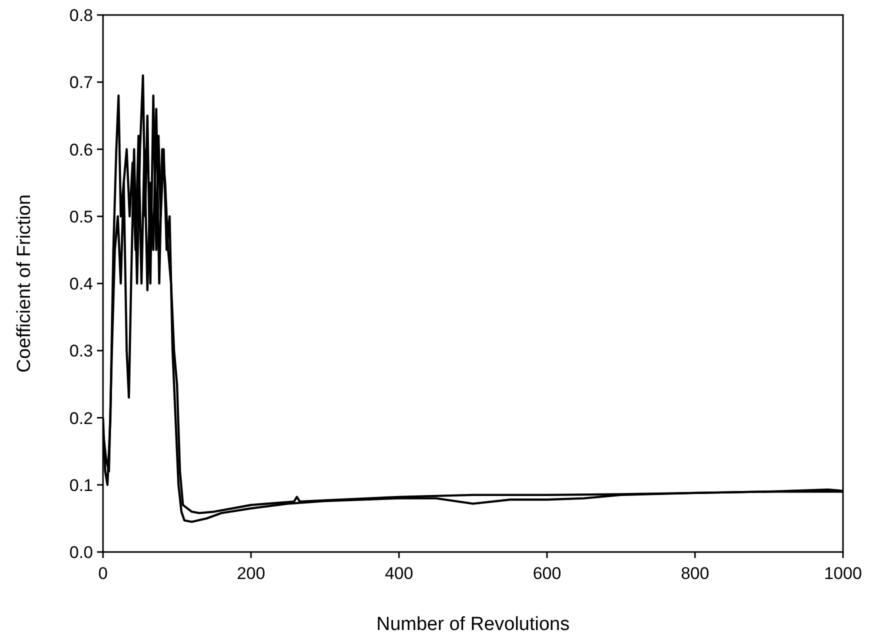 The image size is (871, 643). What do you see at coordinates (81, 150) in the screenshot?
I see `y-tick-label: 0.6` at bounding box center [81, 150].